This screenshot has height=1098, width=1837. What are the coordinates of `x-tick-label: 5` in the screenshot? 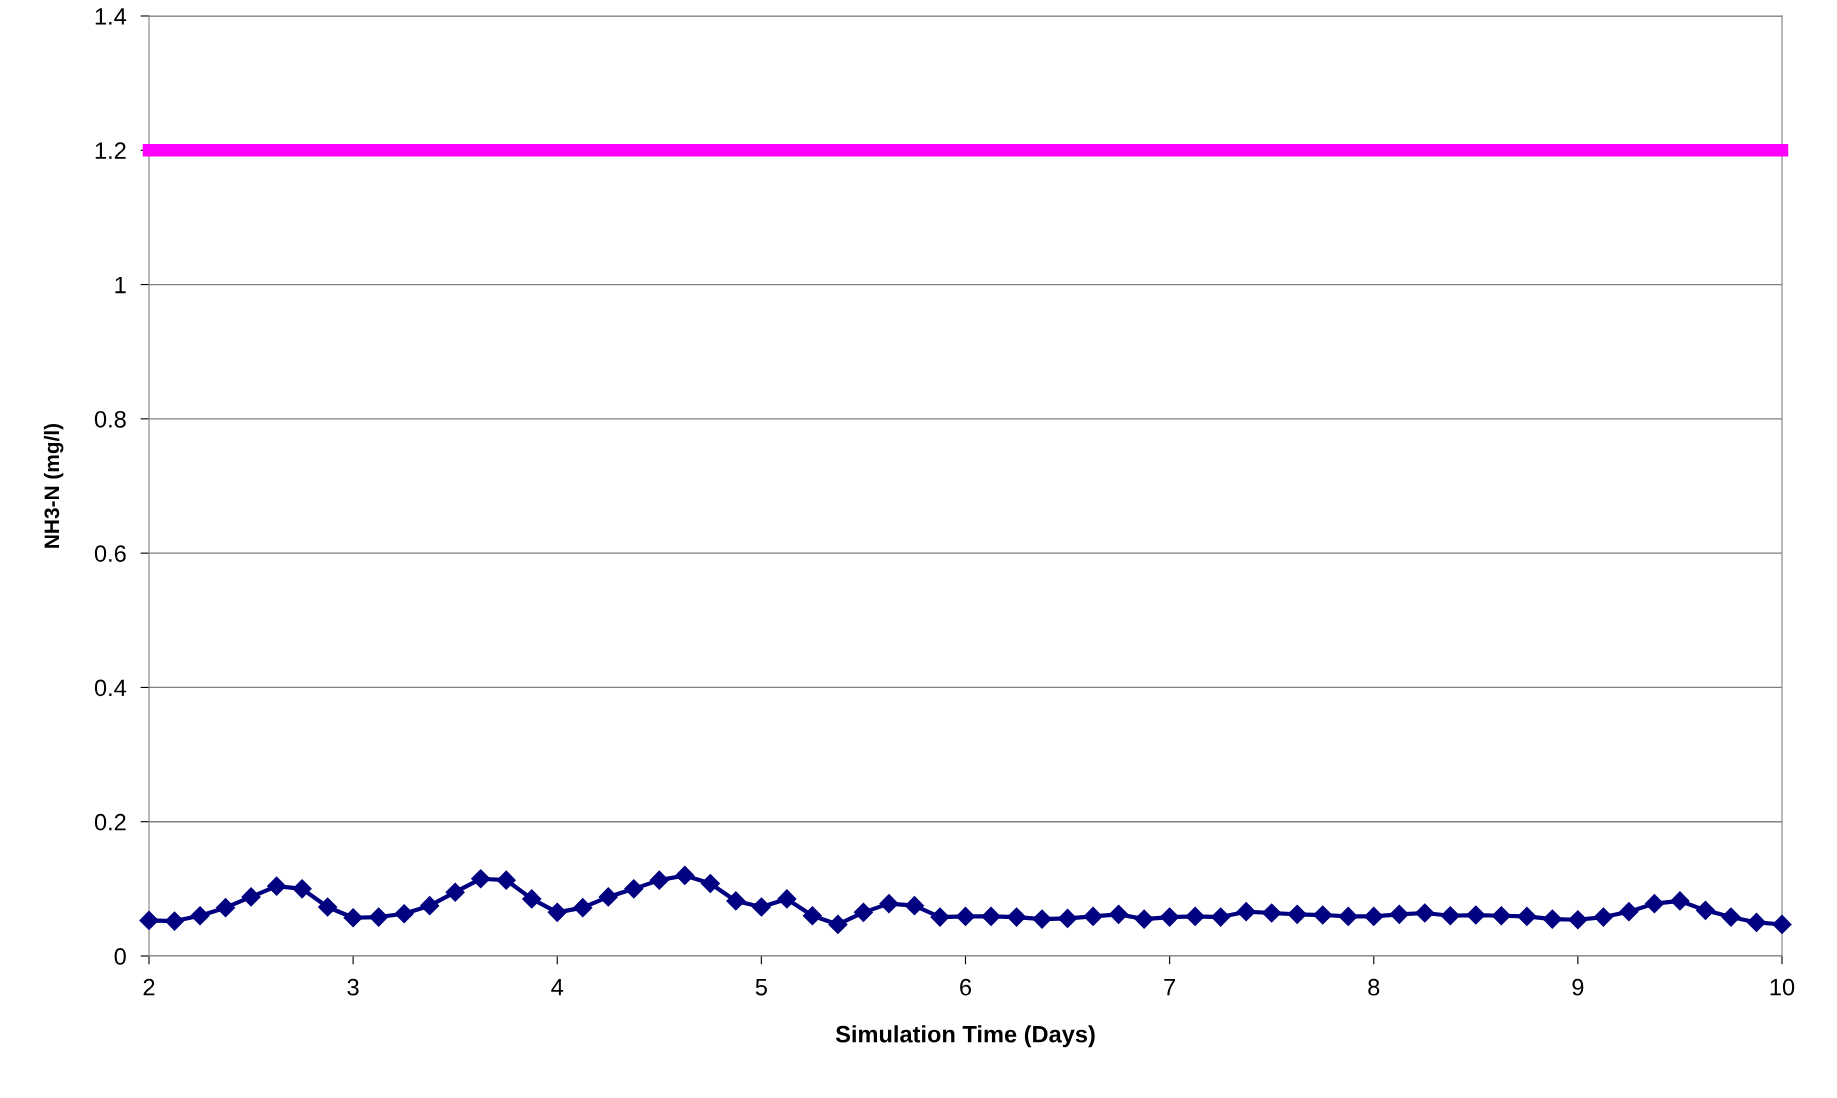 It's located at (761, 987).